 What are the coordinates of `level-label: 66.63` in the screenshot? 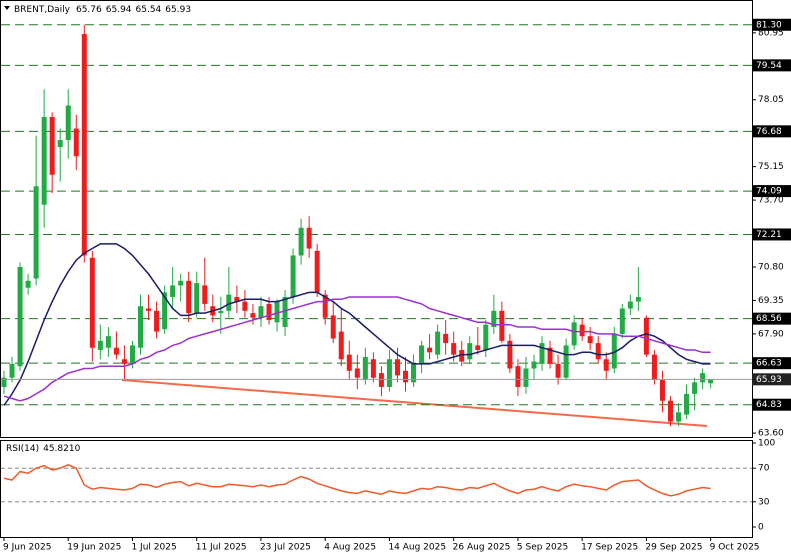 It's located at (769, 364).